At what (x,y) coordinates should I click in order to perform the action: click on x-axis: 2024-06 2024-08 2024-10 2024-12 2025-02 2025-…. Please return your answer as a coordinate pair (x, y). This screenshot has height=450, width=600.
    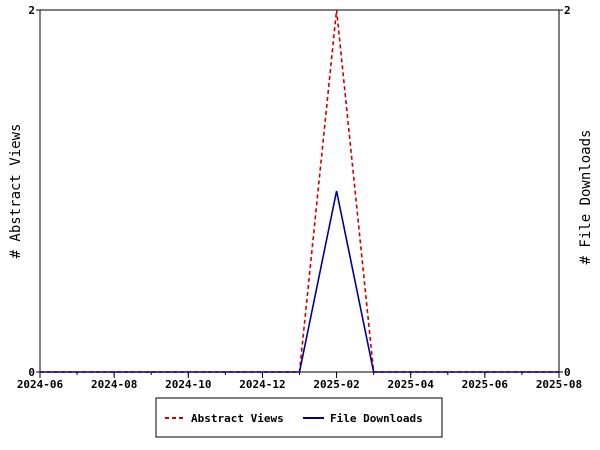
    Looking at the image, I should click on (299, 381).